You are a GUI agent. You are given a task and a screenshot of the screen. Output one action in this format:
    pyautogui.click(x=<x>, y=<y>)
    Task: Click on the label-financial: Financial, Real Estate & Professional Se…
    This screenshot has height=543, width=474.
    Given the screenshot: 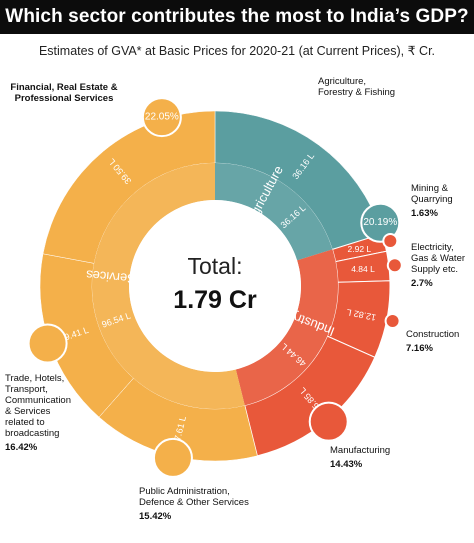 What is the action you would take?
    pyautogui.click(x=64, y=93)
    